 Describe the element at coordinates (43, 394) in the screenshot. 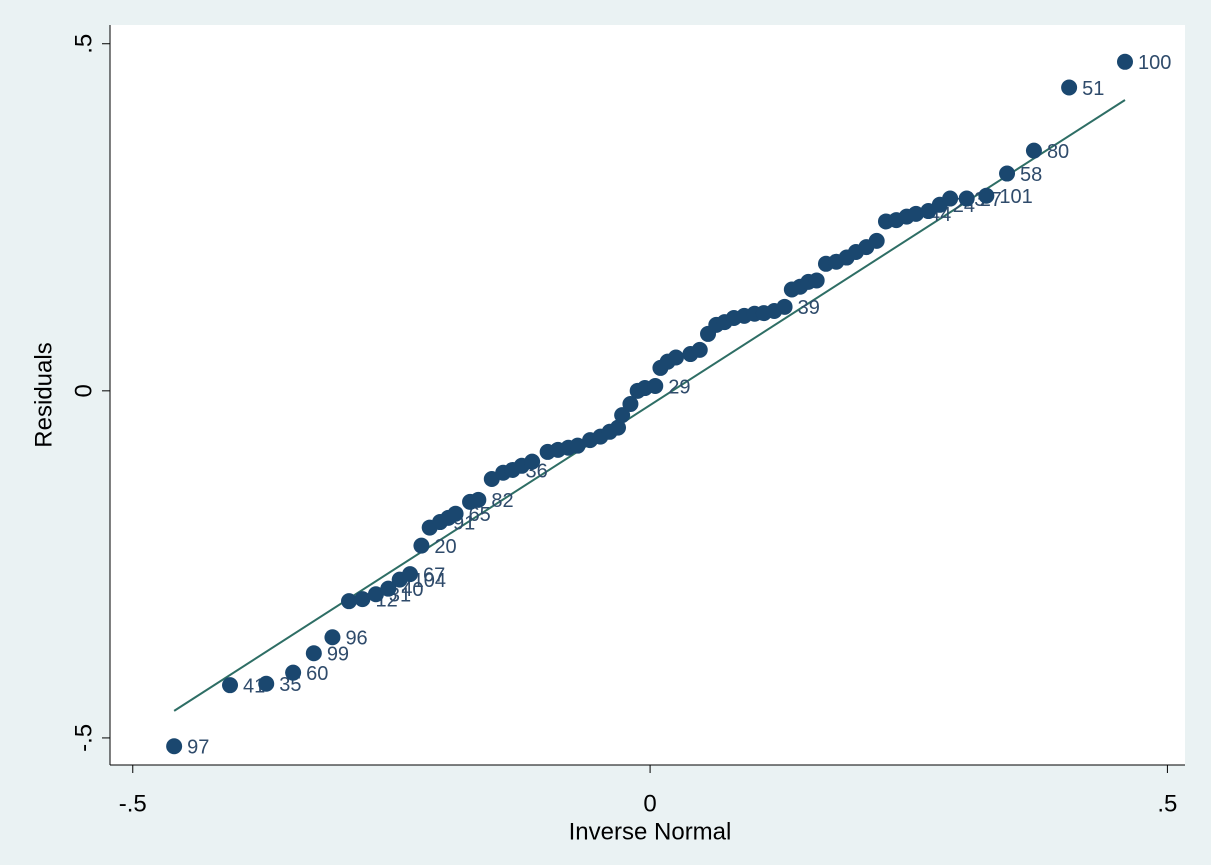

I see `y-axis-title: Residuals` at that location.